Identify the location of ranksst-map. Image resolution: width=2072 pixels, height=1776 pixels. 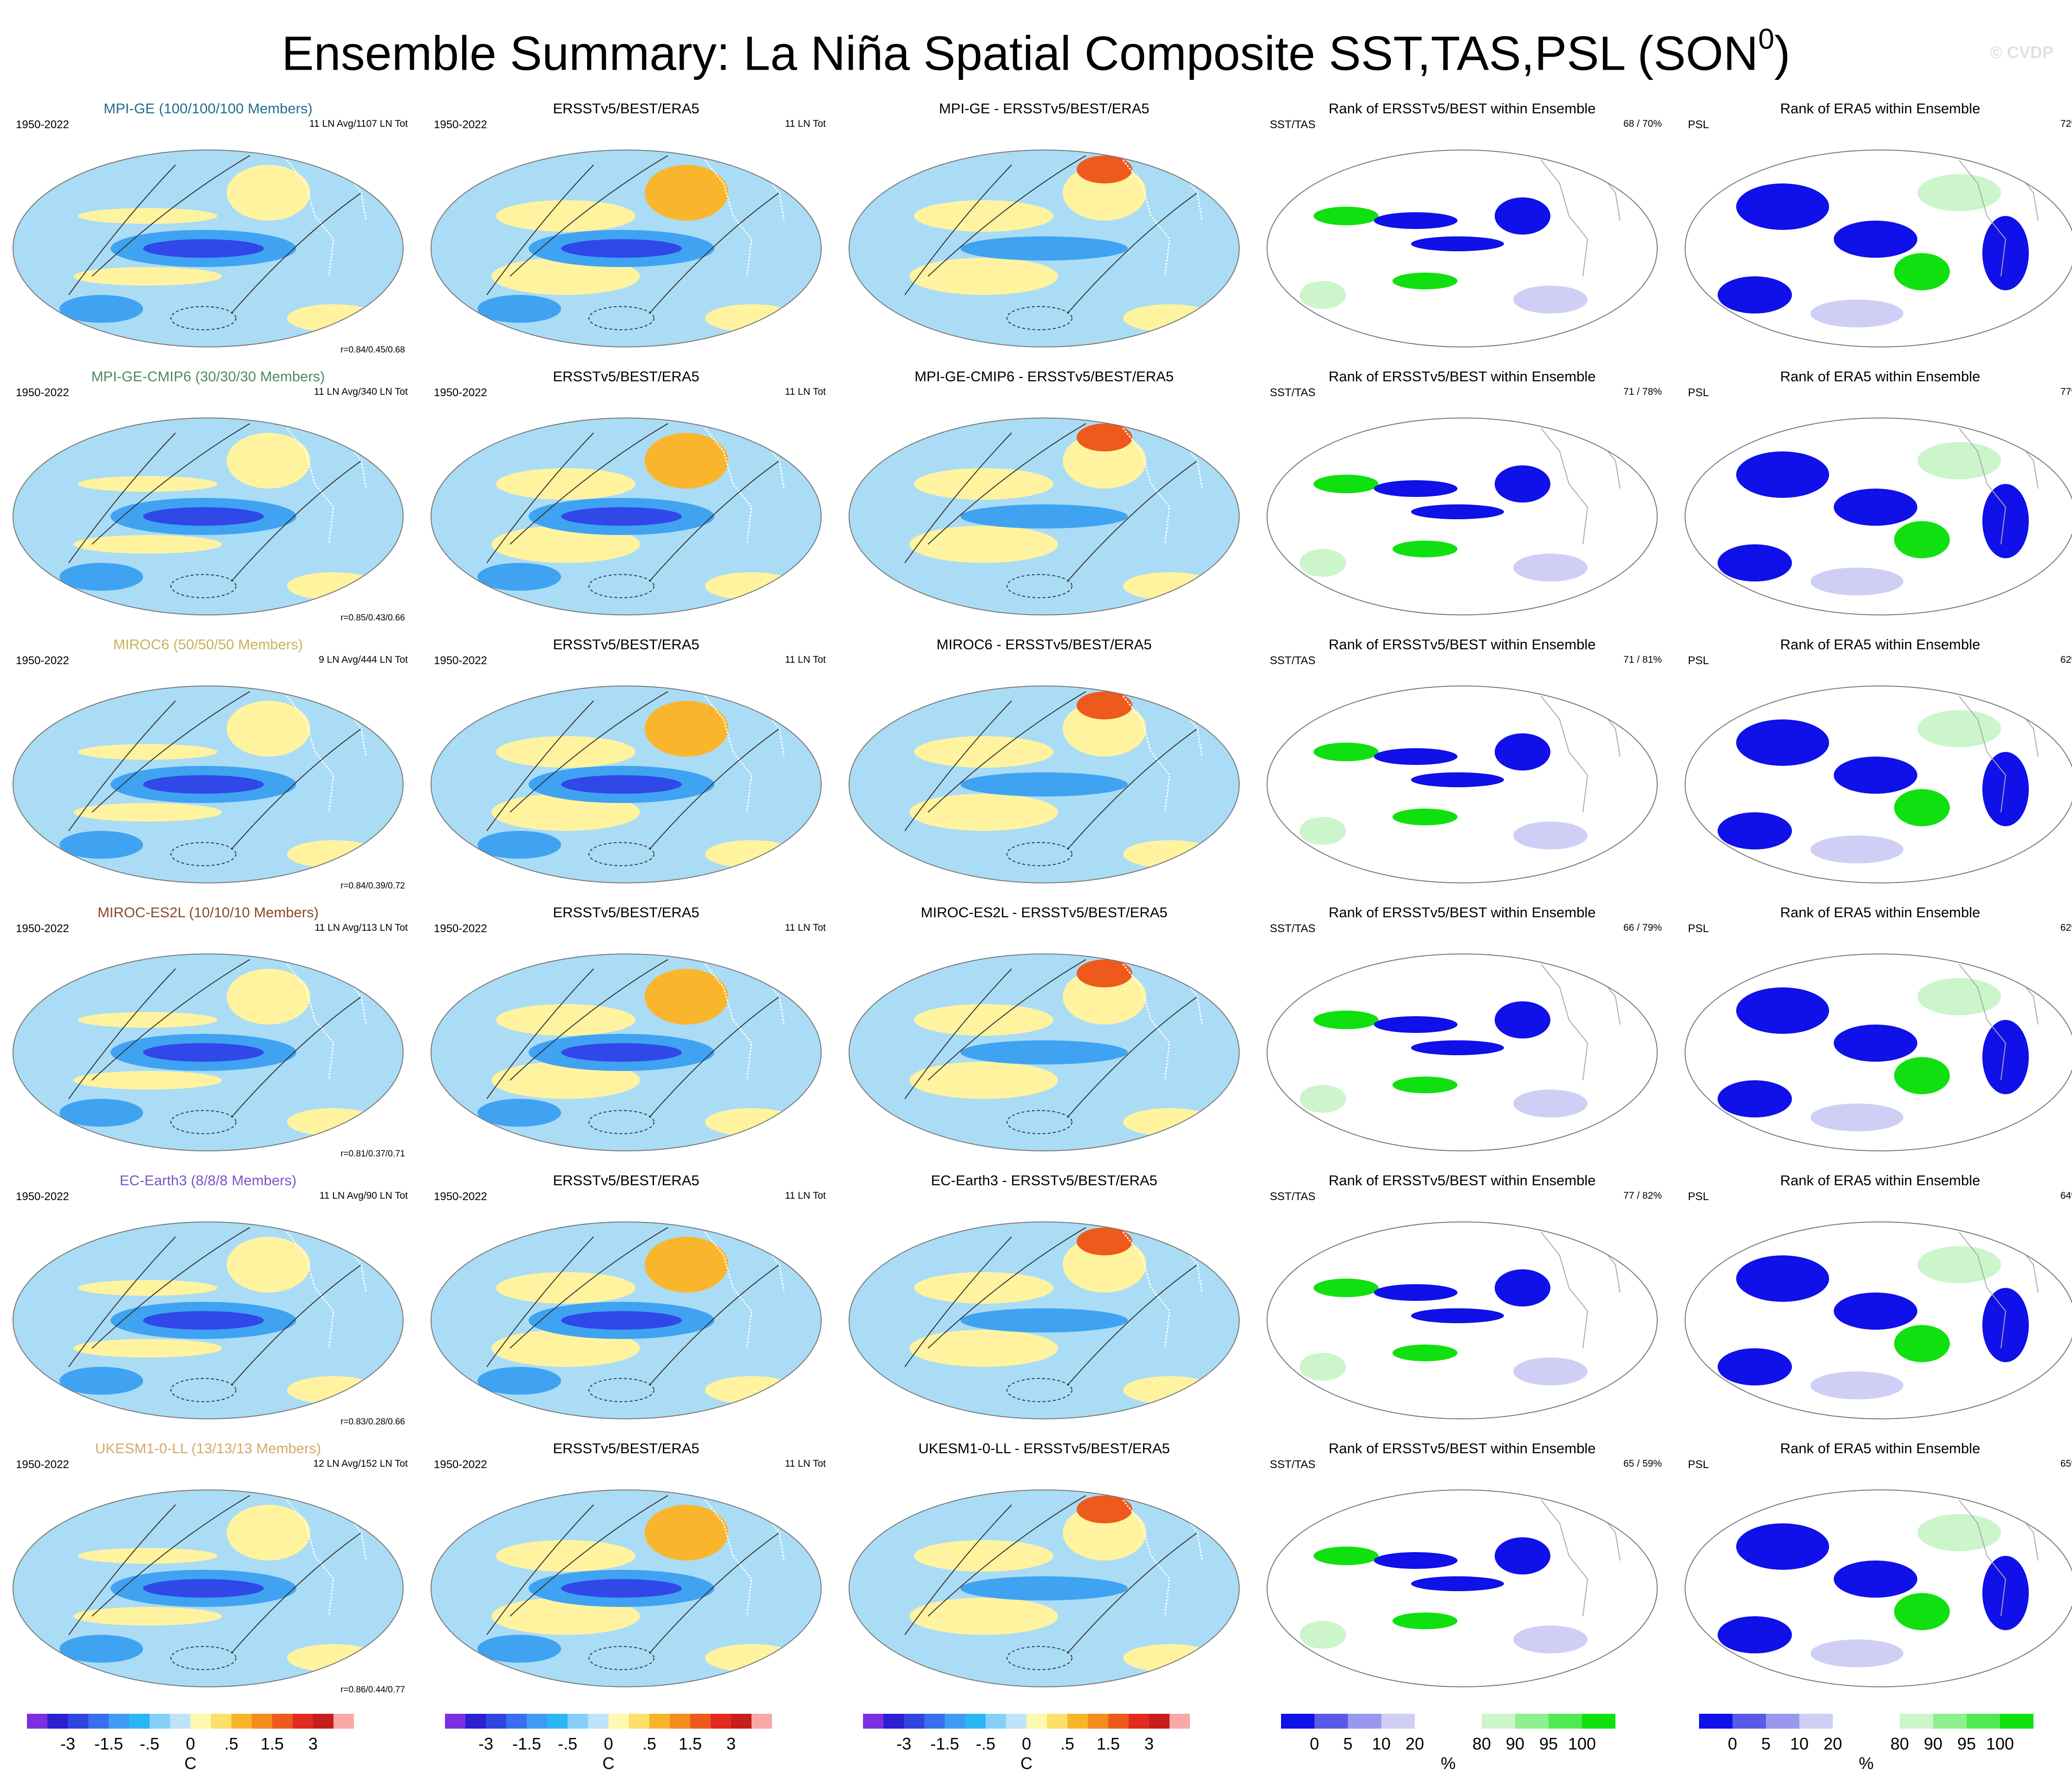
(1462, 1320).